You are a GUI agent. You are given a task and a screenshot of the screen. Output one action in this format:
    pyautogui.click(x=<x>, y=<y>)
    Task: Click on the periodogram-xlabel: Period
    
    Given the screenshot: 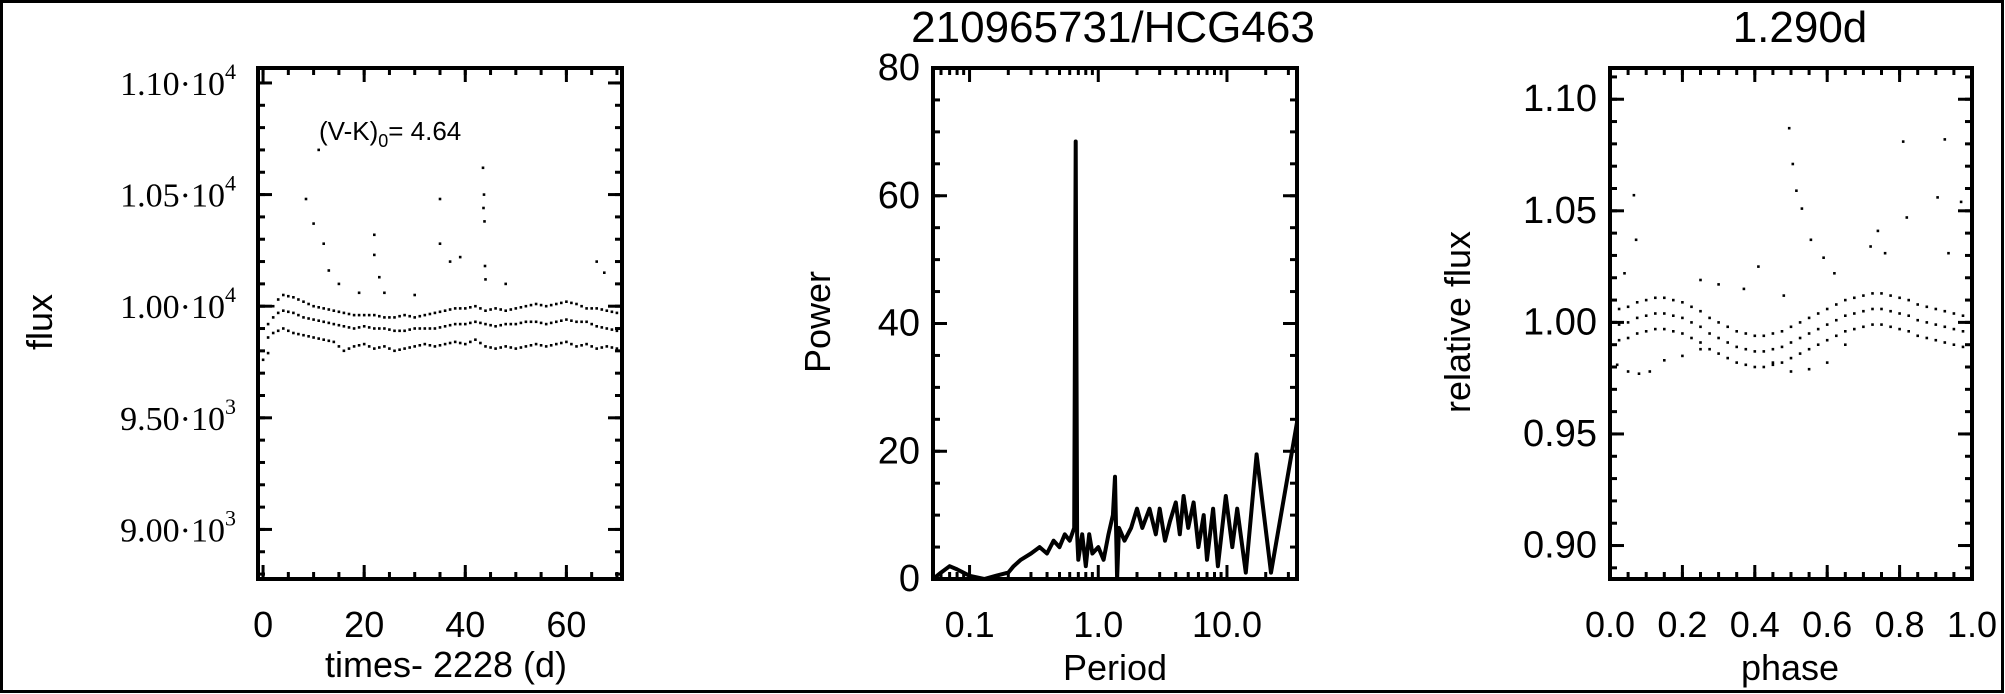 What is the action you would take?
    pyautogui.click(x=1115, y=667)
    